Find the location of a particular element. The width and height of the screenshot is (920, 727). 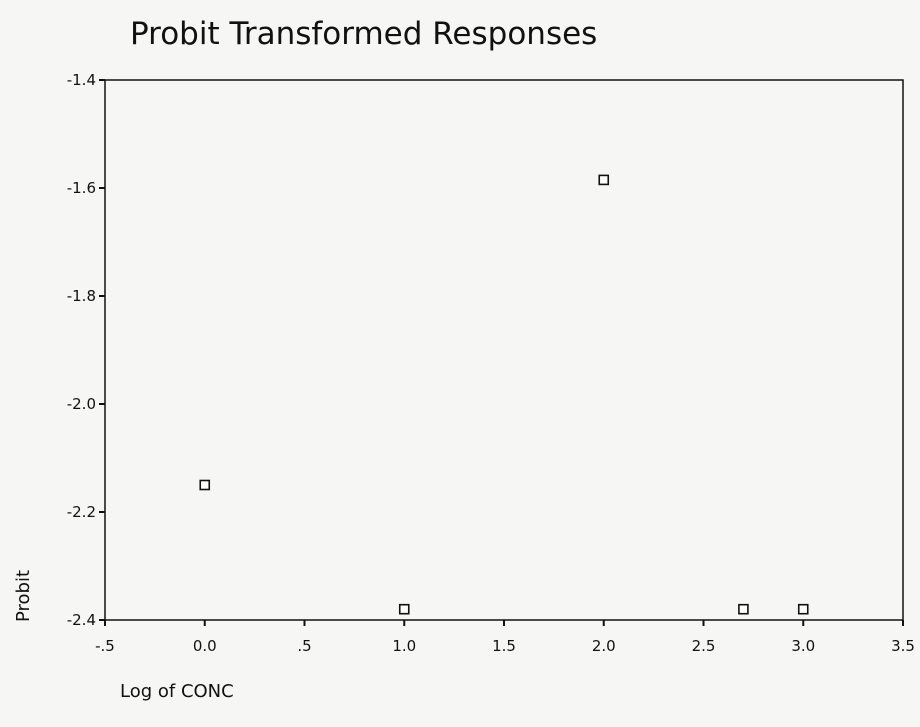

y-tick-label: -1.8 is located at coordinates (81, 296).